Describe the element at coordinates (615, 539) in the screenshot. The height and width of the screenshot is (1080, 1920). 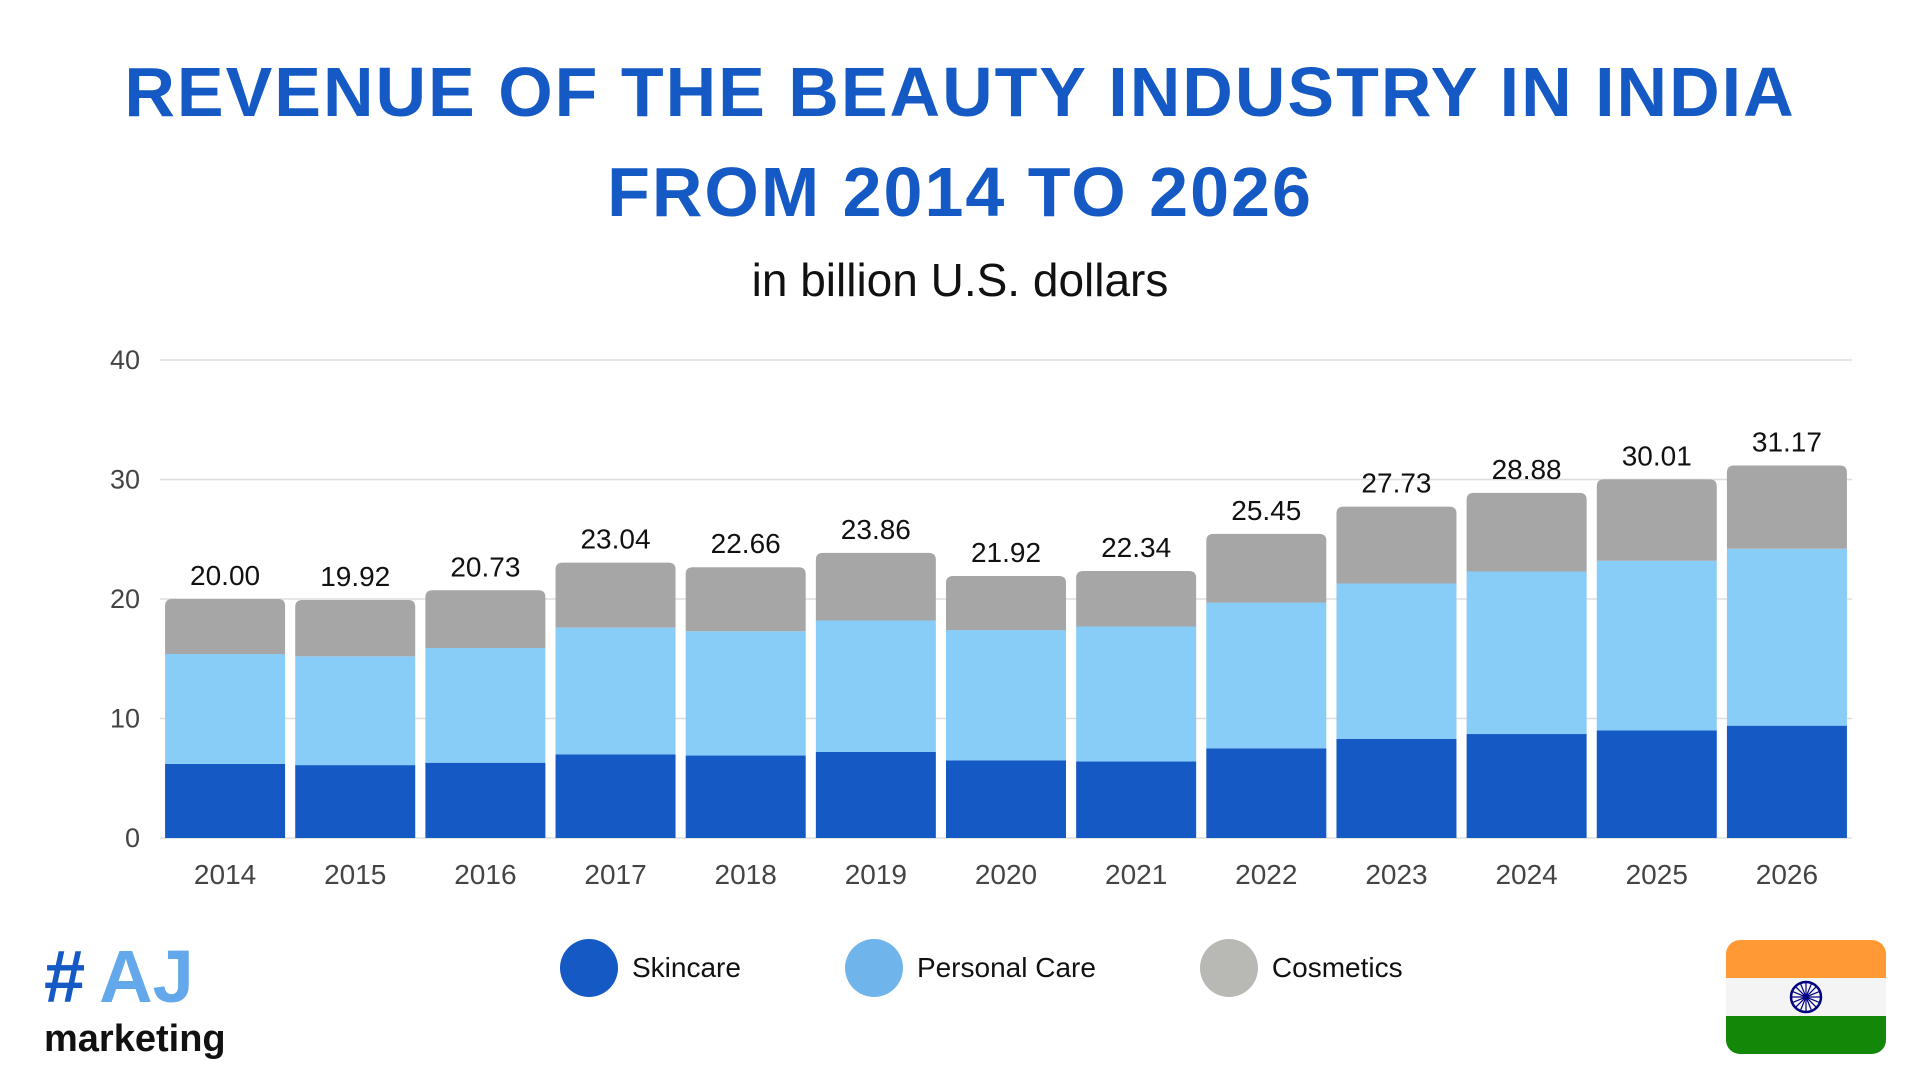
I see `bar-total-label: 23.04` at that location.